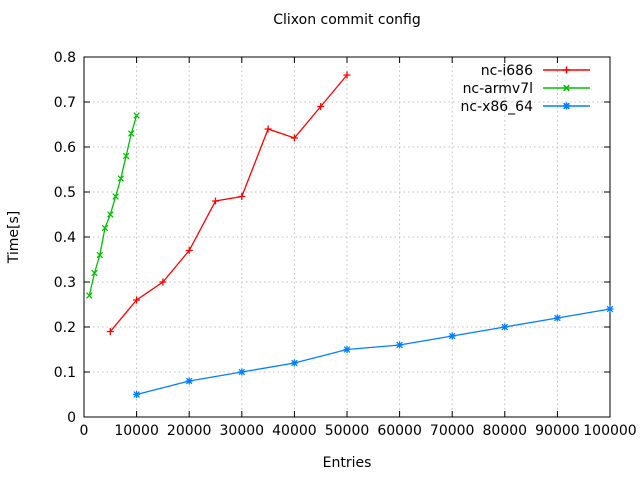 The width and height of the screenshot is (640, 480). What do you see at coordinates (498, 89) in the screenshot?
I see `legend-label-nc-armv7l: nc-armv7l` at bounding box center [498, 89].